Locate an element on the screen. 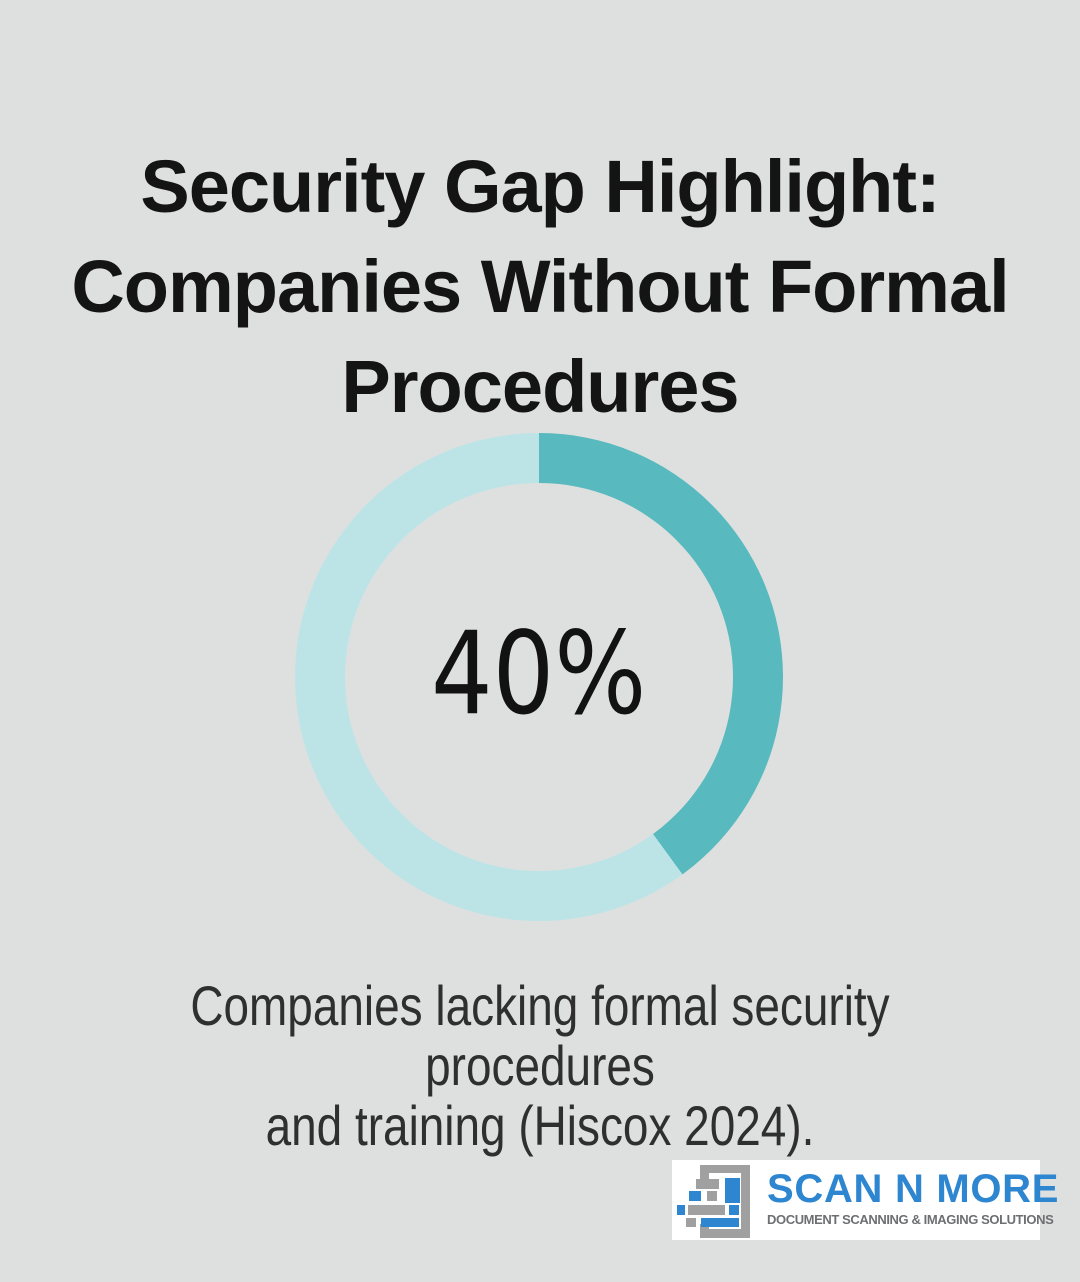 The width and height of the screenshot is (1080, 1282). icon-square-blue-large is located at coordinates (732, 1190).